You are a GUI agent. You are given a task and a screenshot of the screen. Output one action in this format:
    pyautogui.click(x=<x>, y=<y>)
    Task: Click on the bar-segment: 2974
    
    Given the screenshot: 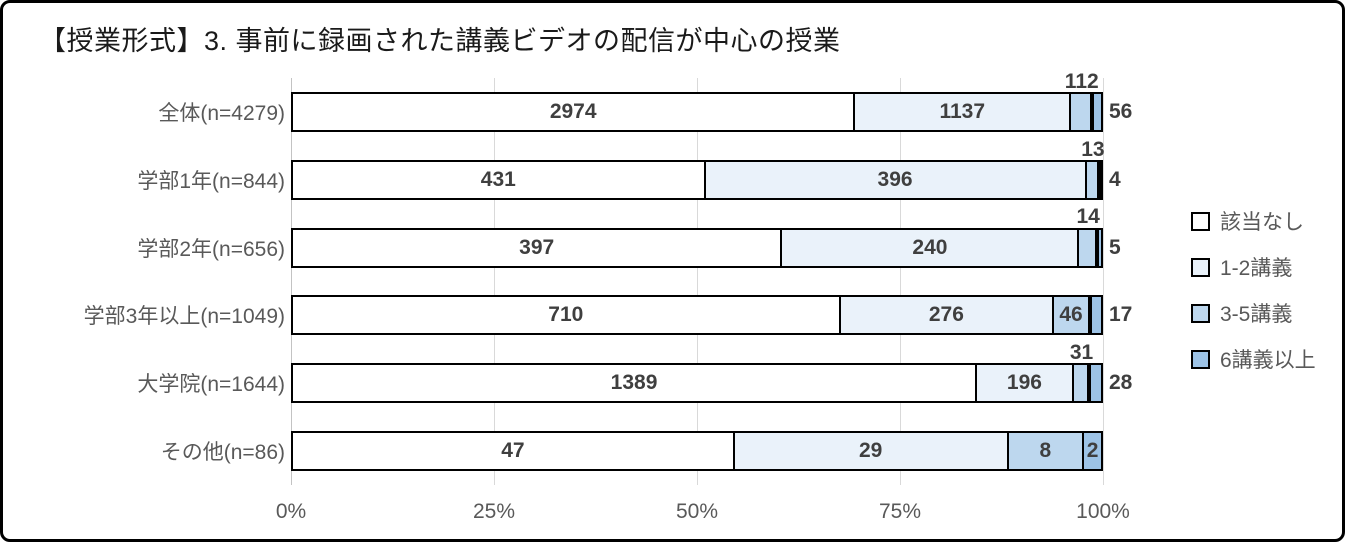 What is the action you would take?
    pyautogui.click(x=573, y=111)
    